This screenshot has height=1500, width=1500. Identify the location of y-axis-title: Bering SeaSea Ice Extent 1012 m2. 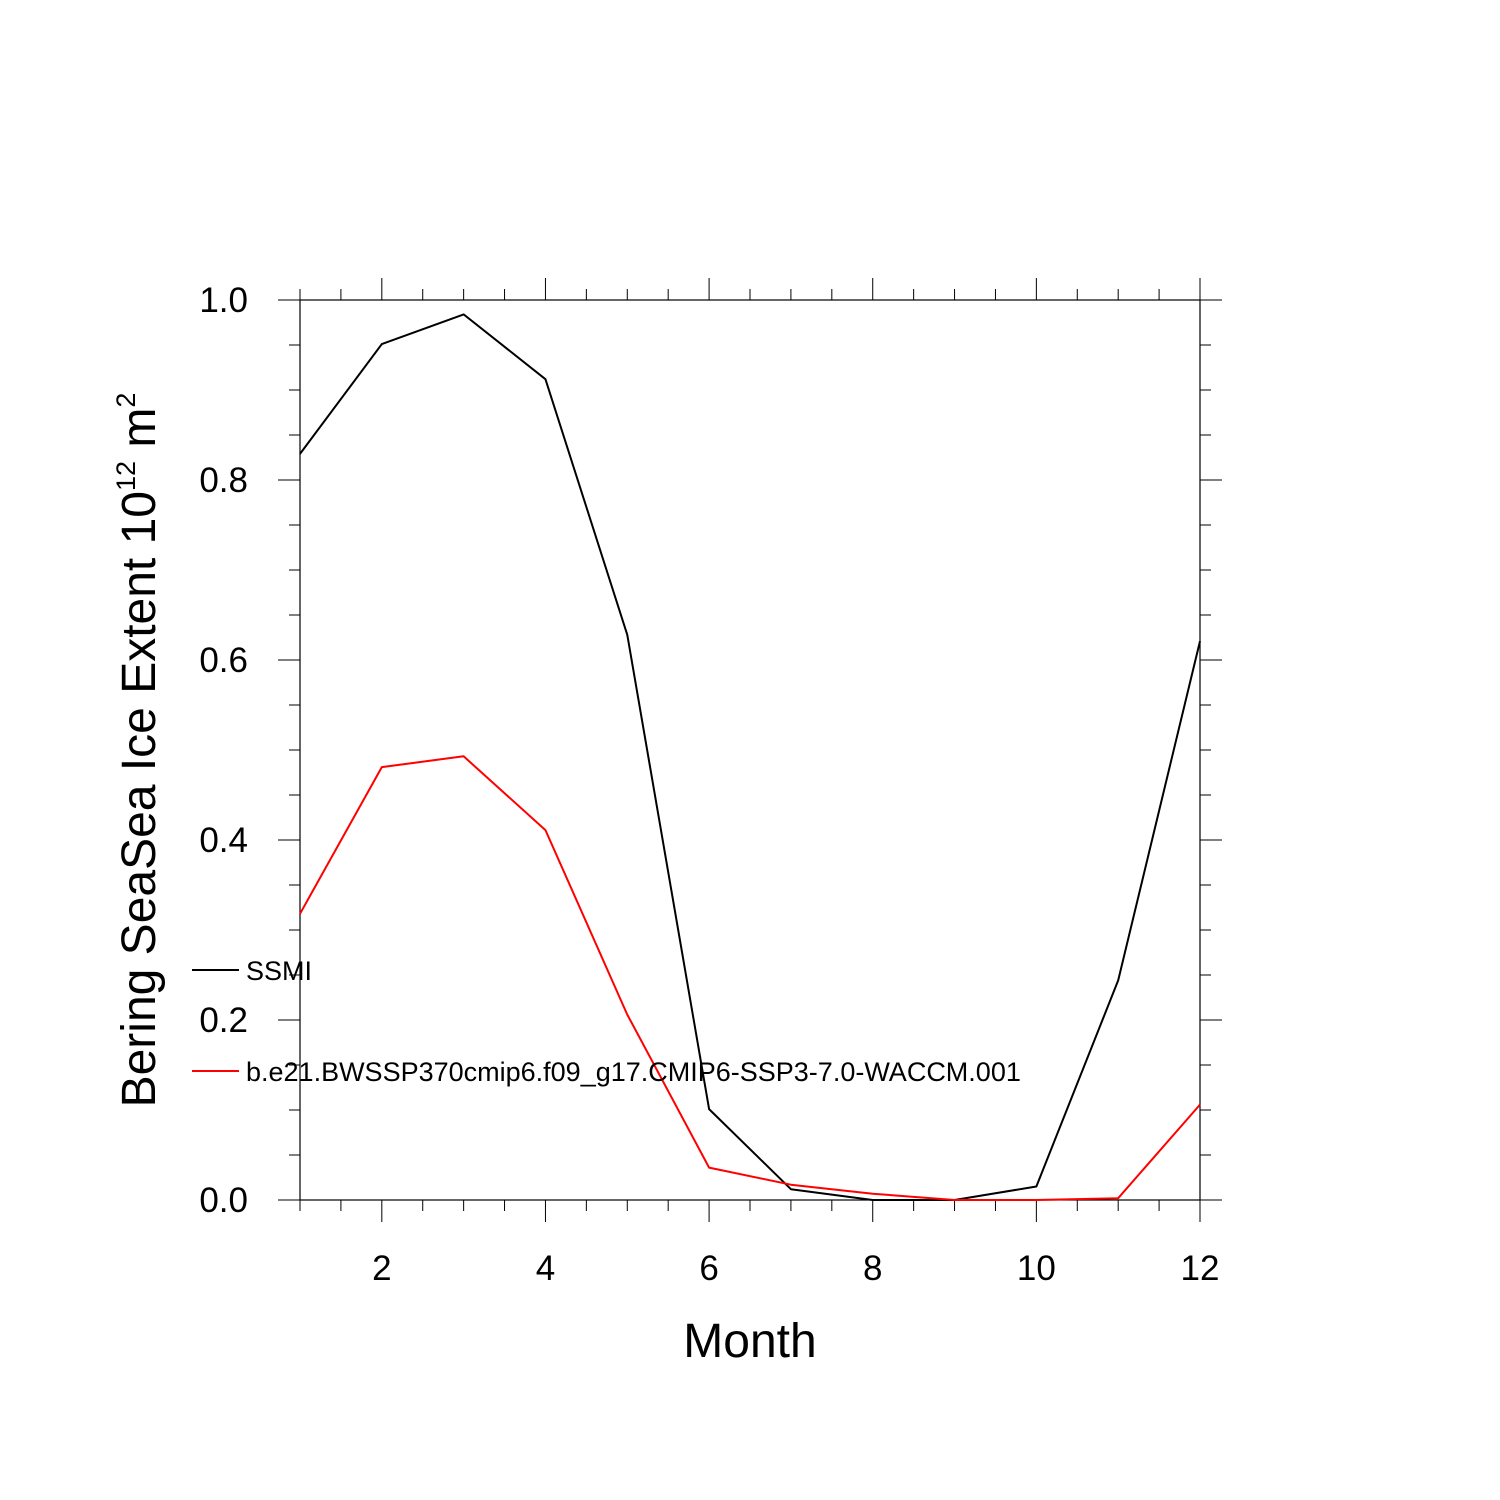
(138, 750).